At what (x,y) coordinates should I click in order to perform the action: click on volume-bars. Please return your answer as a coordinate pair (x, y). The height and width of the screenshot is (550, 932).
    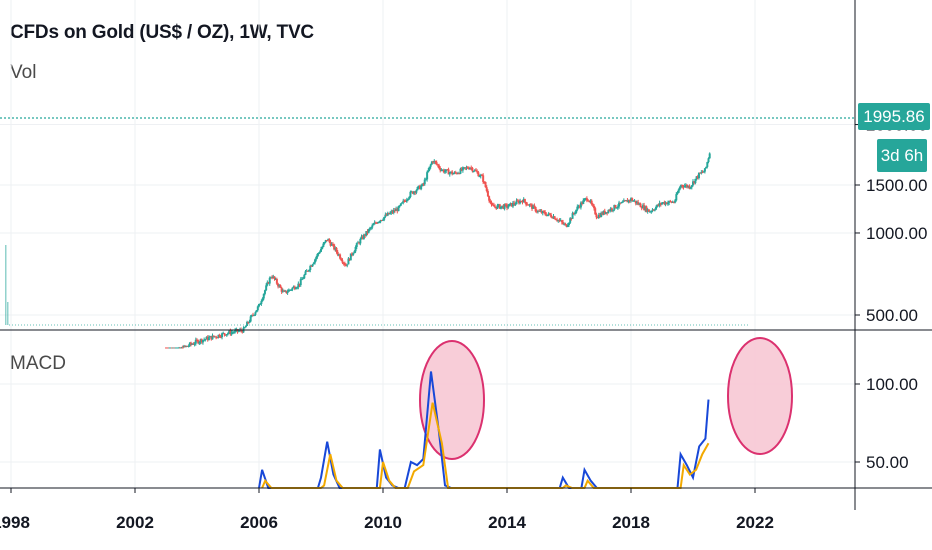
    Looking at the image, I should click on (377, 285).